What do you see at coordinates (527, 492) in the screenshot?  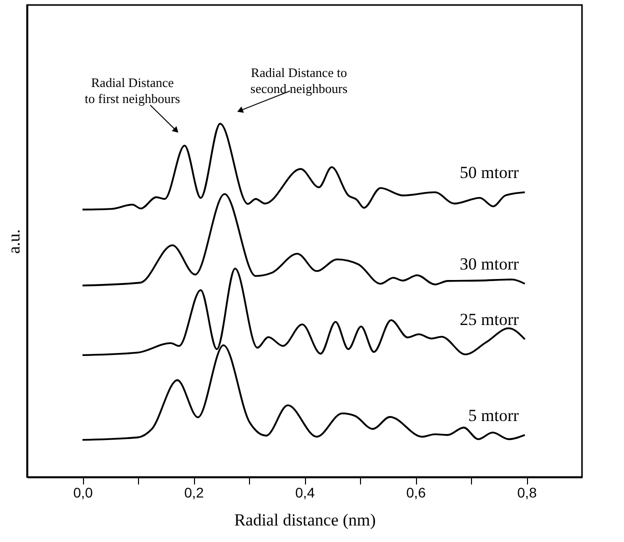 I see `x-tick-label: 0,8` at bounding box center [527, 492].